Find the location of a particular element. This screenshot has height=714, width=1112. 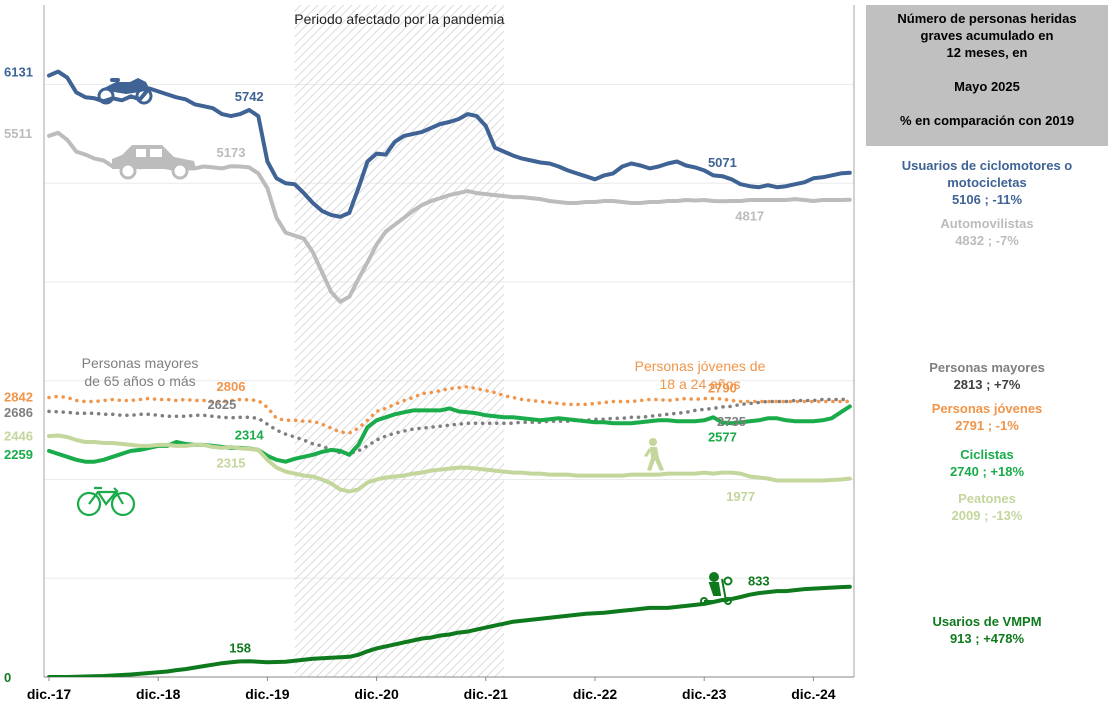

legend-car-summary: 4832 ; -7% is located at coordinates (987, 240).